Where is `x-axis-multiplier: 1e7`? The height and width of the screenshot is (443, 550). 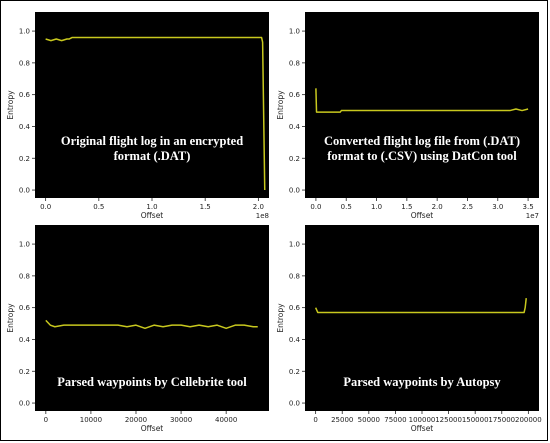 x-axis-multiplier: 1e7 is located at coordinates (532, 216).